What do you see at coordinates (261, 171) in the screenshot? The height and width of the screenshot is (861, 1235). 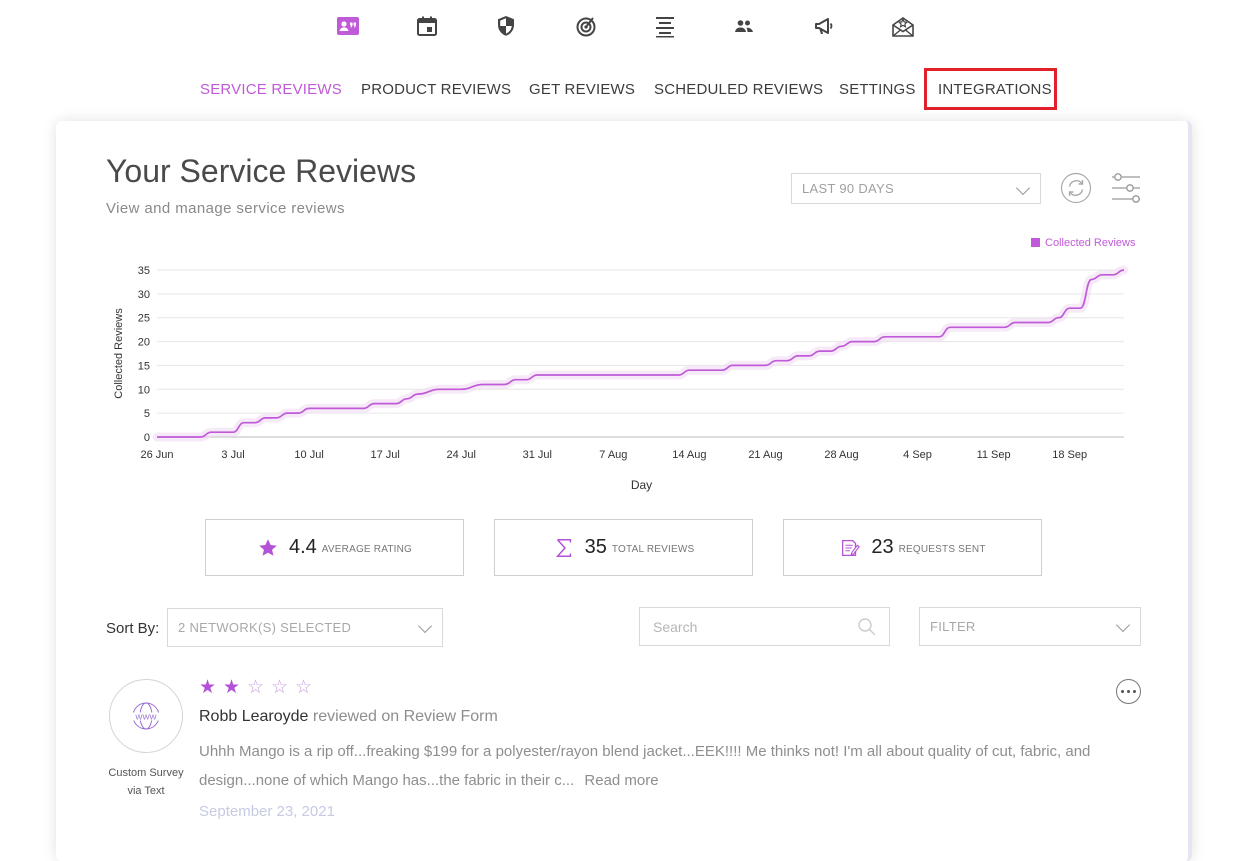 I see `page-title: Your Service Reviews` at bounding box center [261, 171].